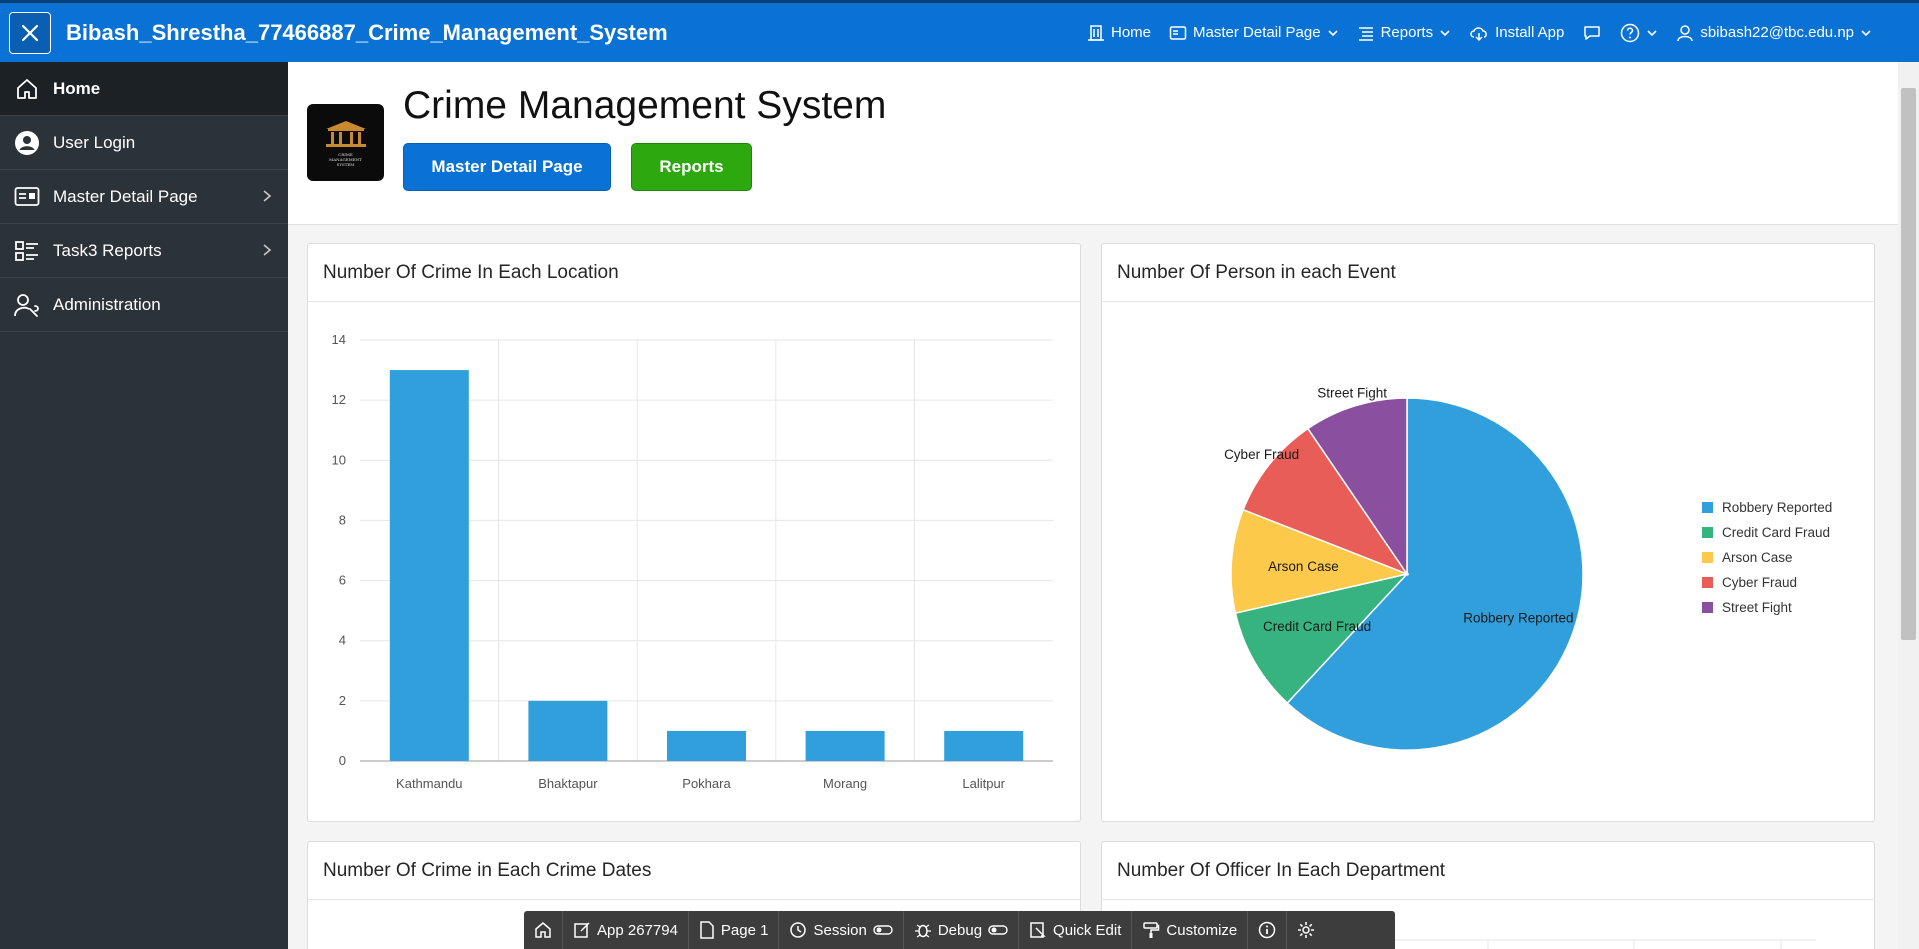 The image size is (1919, 949). What do you see at coordinates (342, 519) in the screenshot?
I see `y-tick-label: 8` at bounding box center [342, 519].